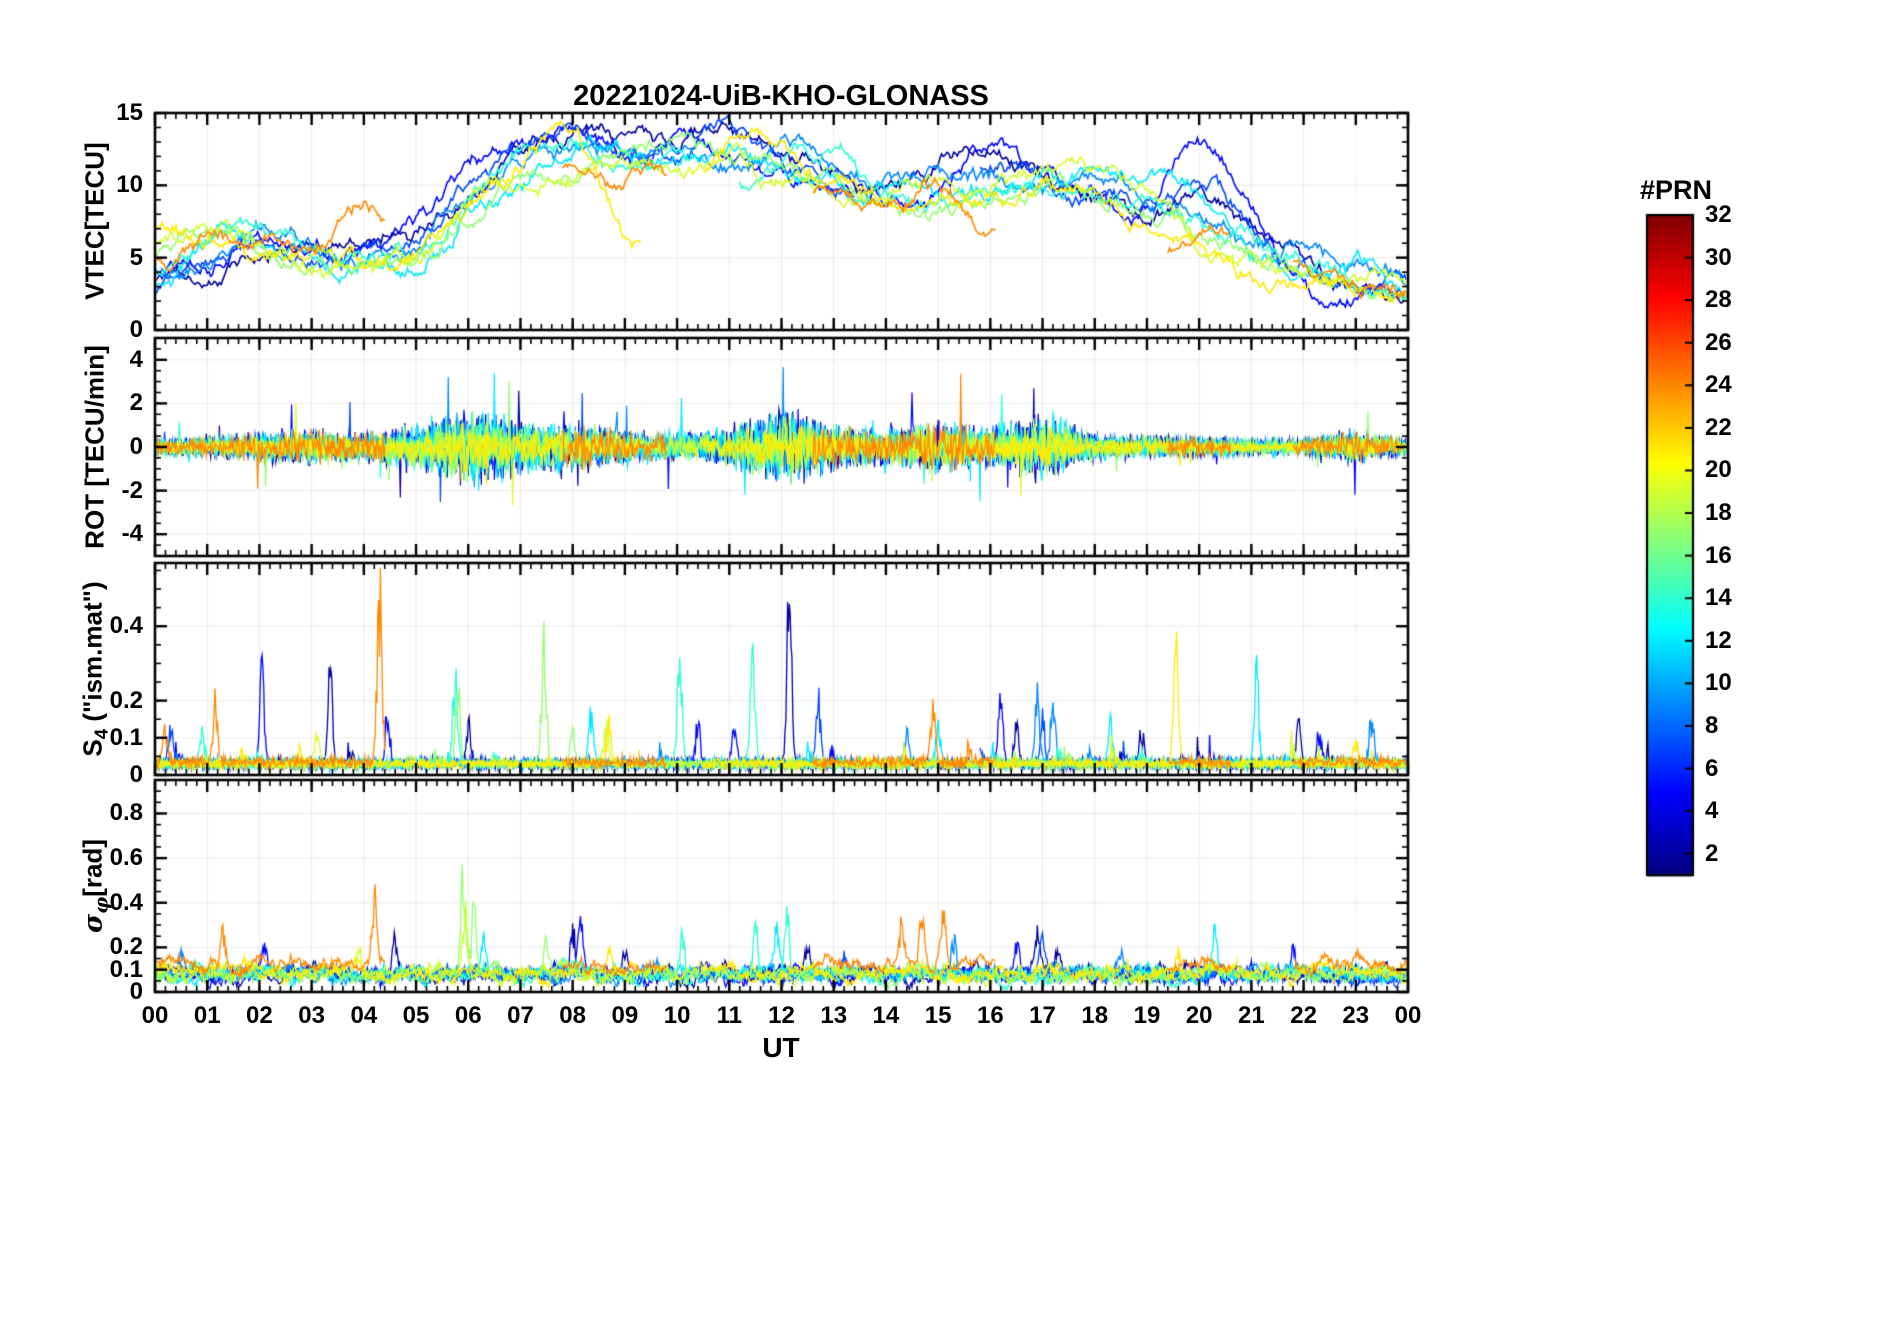 The image size is (1902, 1330). I want to click on y-axis-label-part: σ, so click(93, 923).